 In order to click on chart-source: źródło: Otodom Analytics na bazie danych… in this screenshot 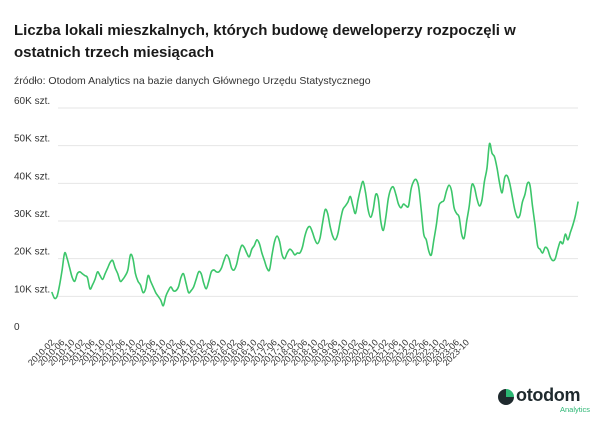, I will do `click(192, 81)`.